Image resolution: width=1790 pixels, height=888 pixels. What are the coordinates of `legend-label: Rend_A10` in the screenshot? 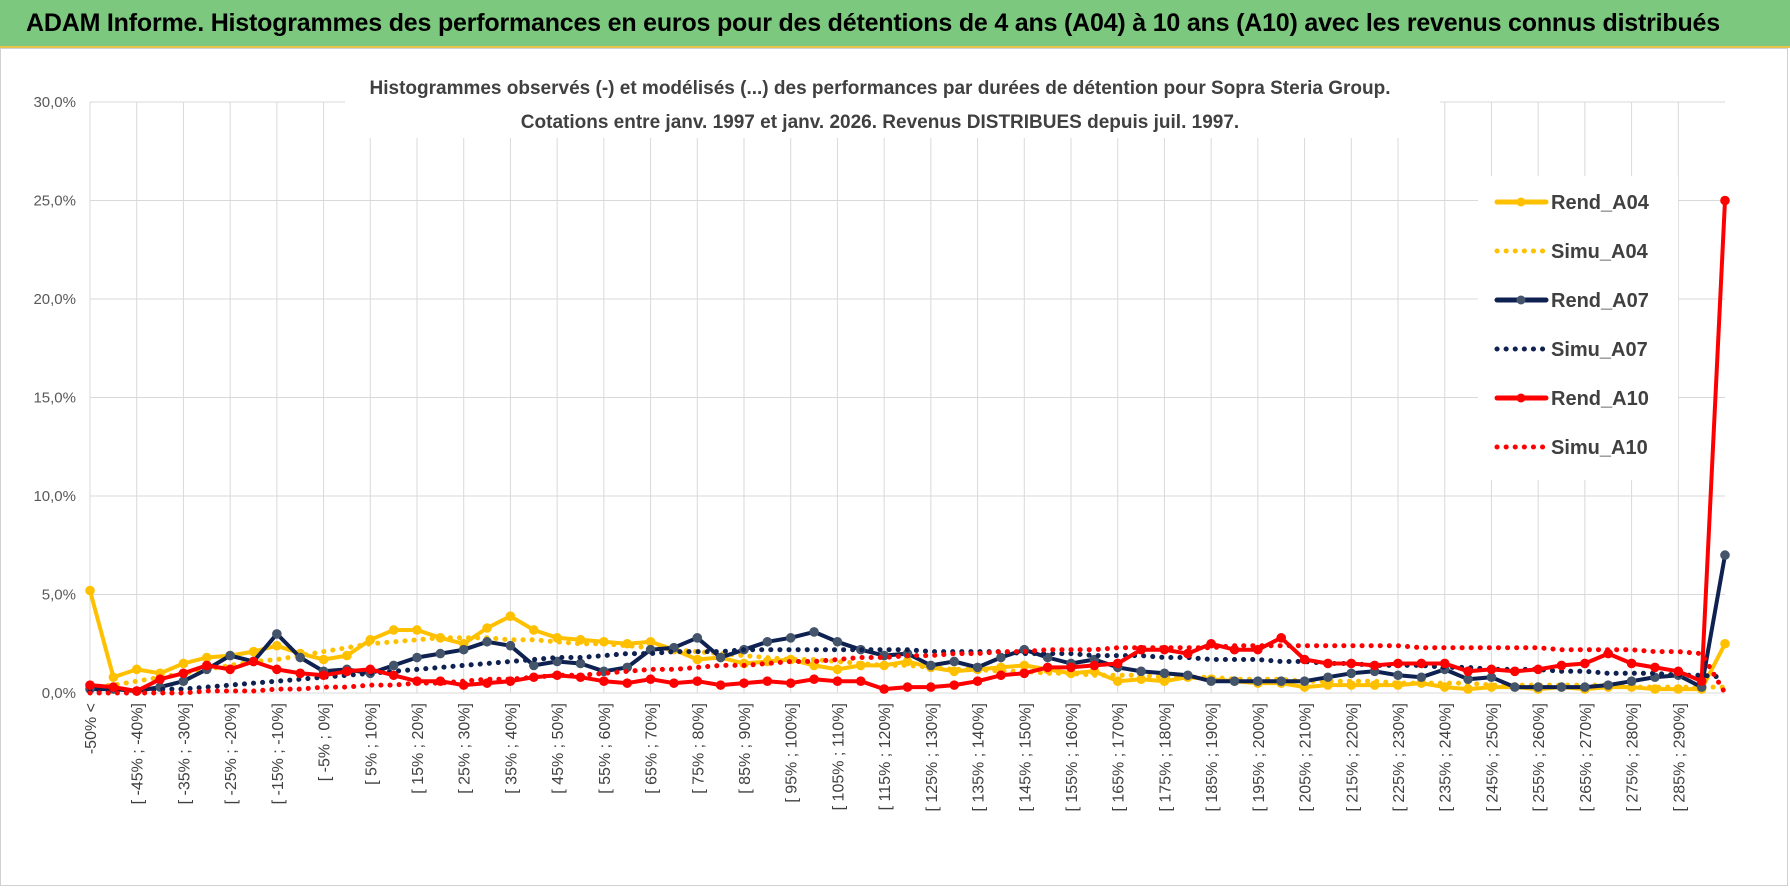 It's located at (1600, 399).